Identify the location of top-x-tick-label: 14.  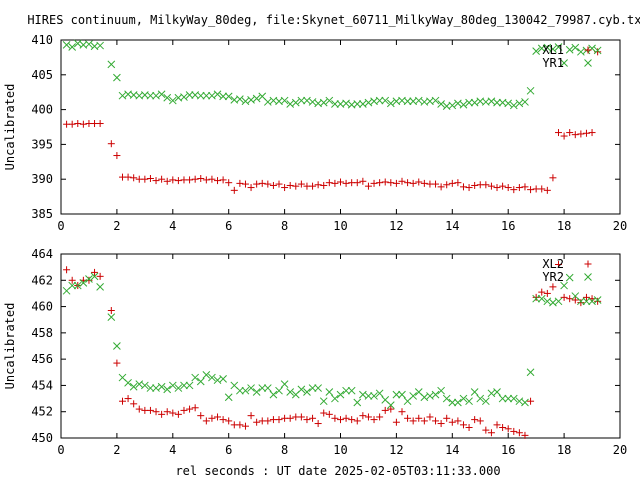
(452, 226).